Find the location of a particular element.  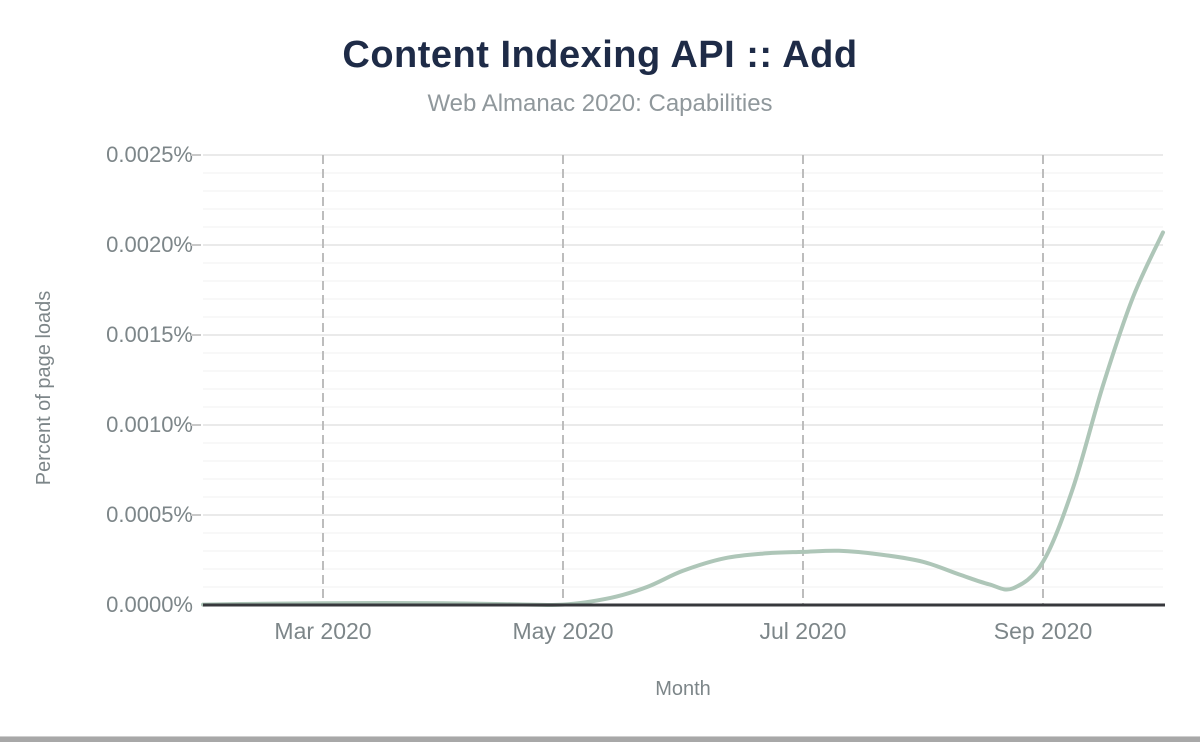

y-tick-label: 0.0010% is located at coordinates (149, 424).